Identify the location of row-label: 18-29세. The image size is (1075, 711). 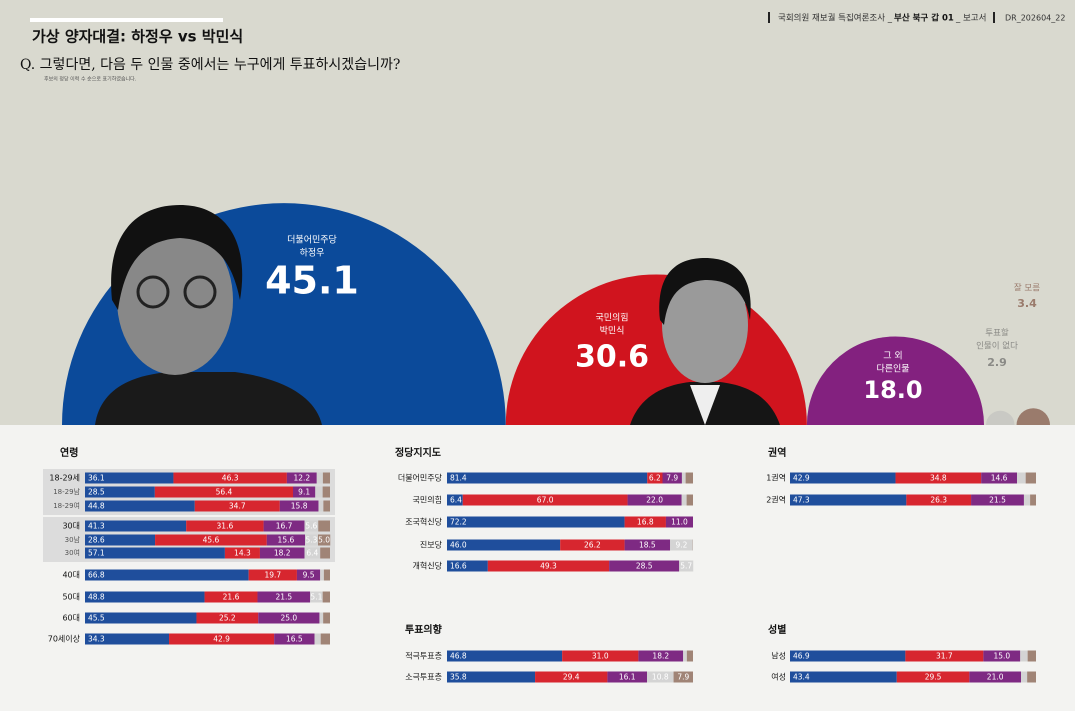
(64, 478).